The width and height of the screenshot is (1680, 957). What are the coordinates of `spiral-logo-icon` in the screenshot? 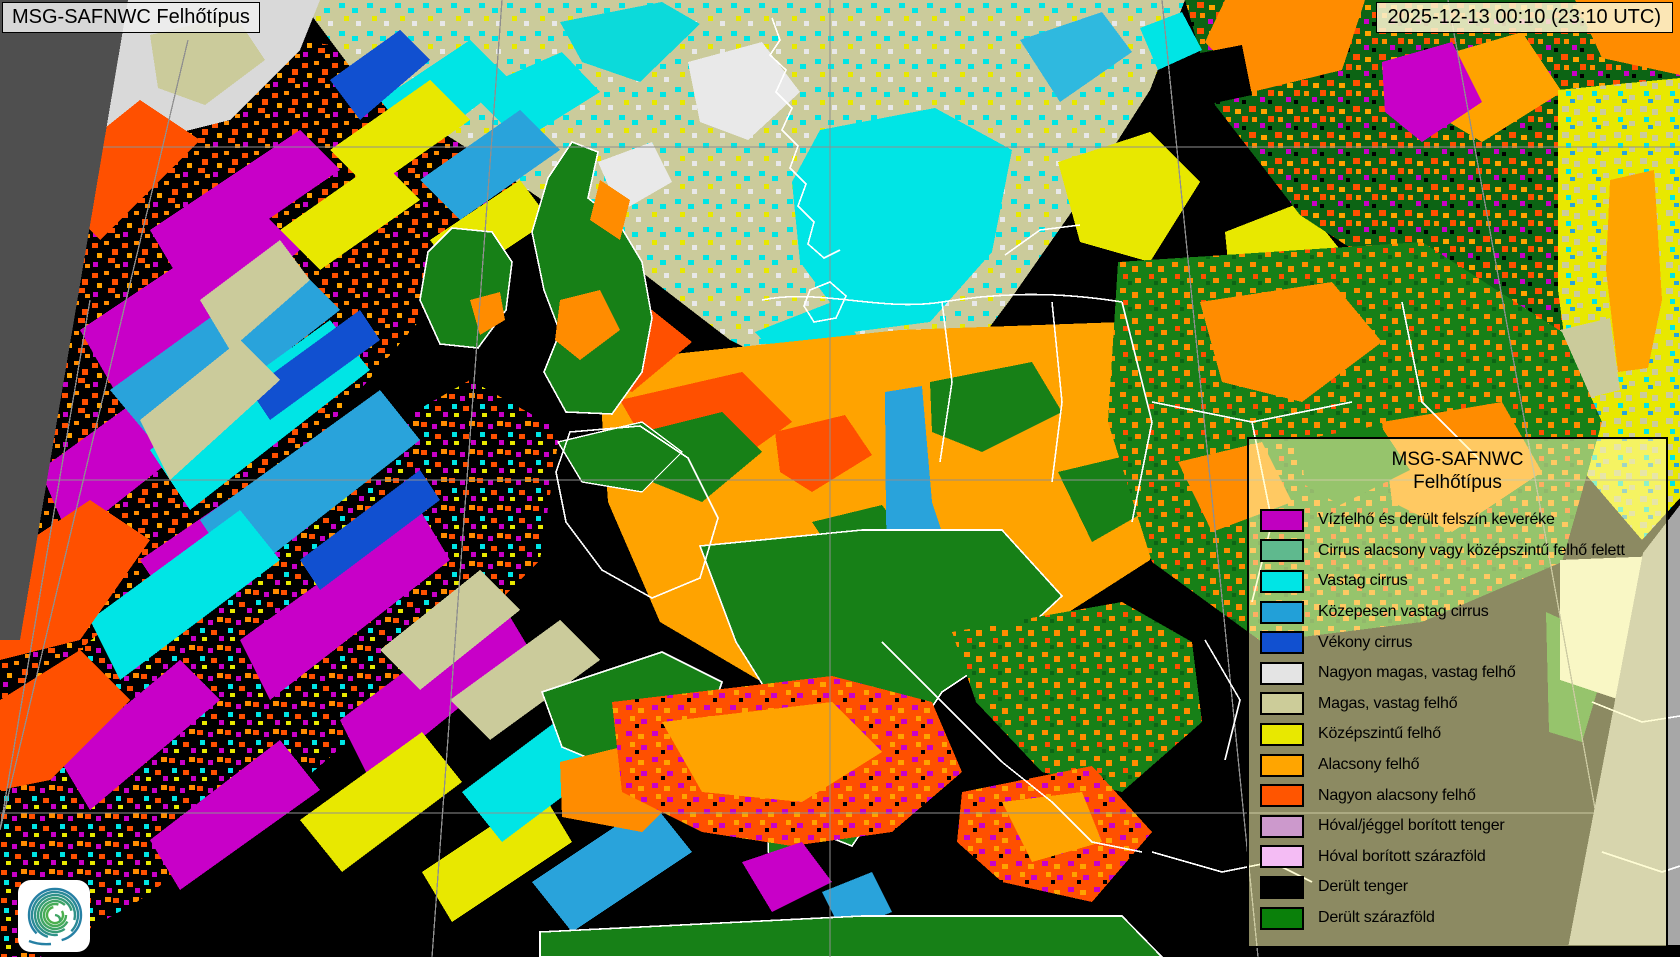 It's located at (55, 916).